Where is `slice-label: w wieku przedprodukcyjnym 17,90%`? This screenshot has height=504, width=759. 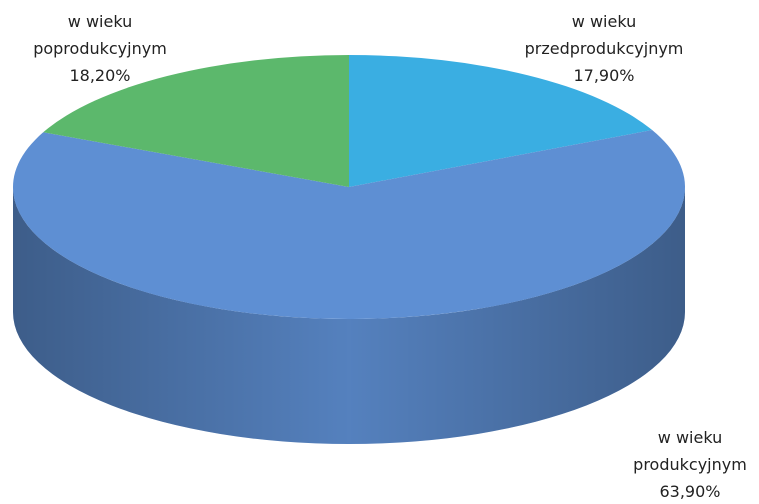
slice-label: w wieku przedprodukcyjnym 17,90% is located at coordinates (604, 48).